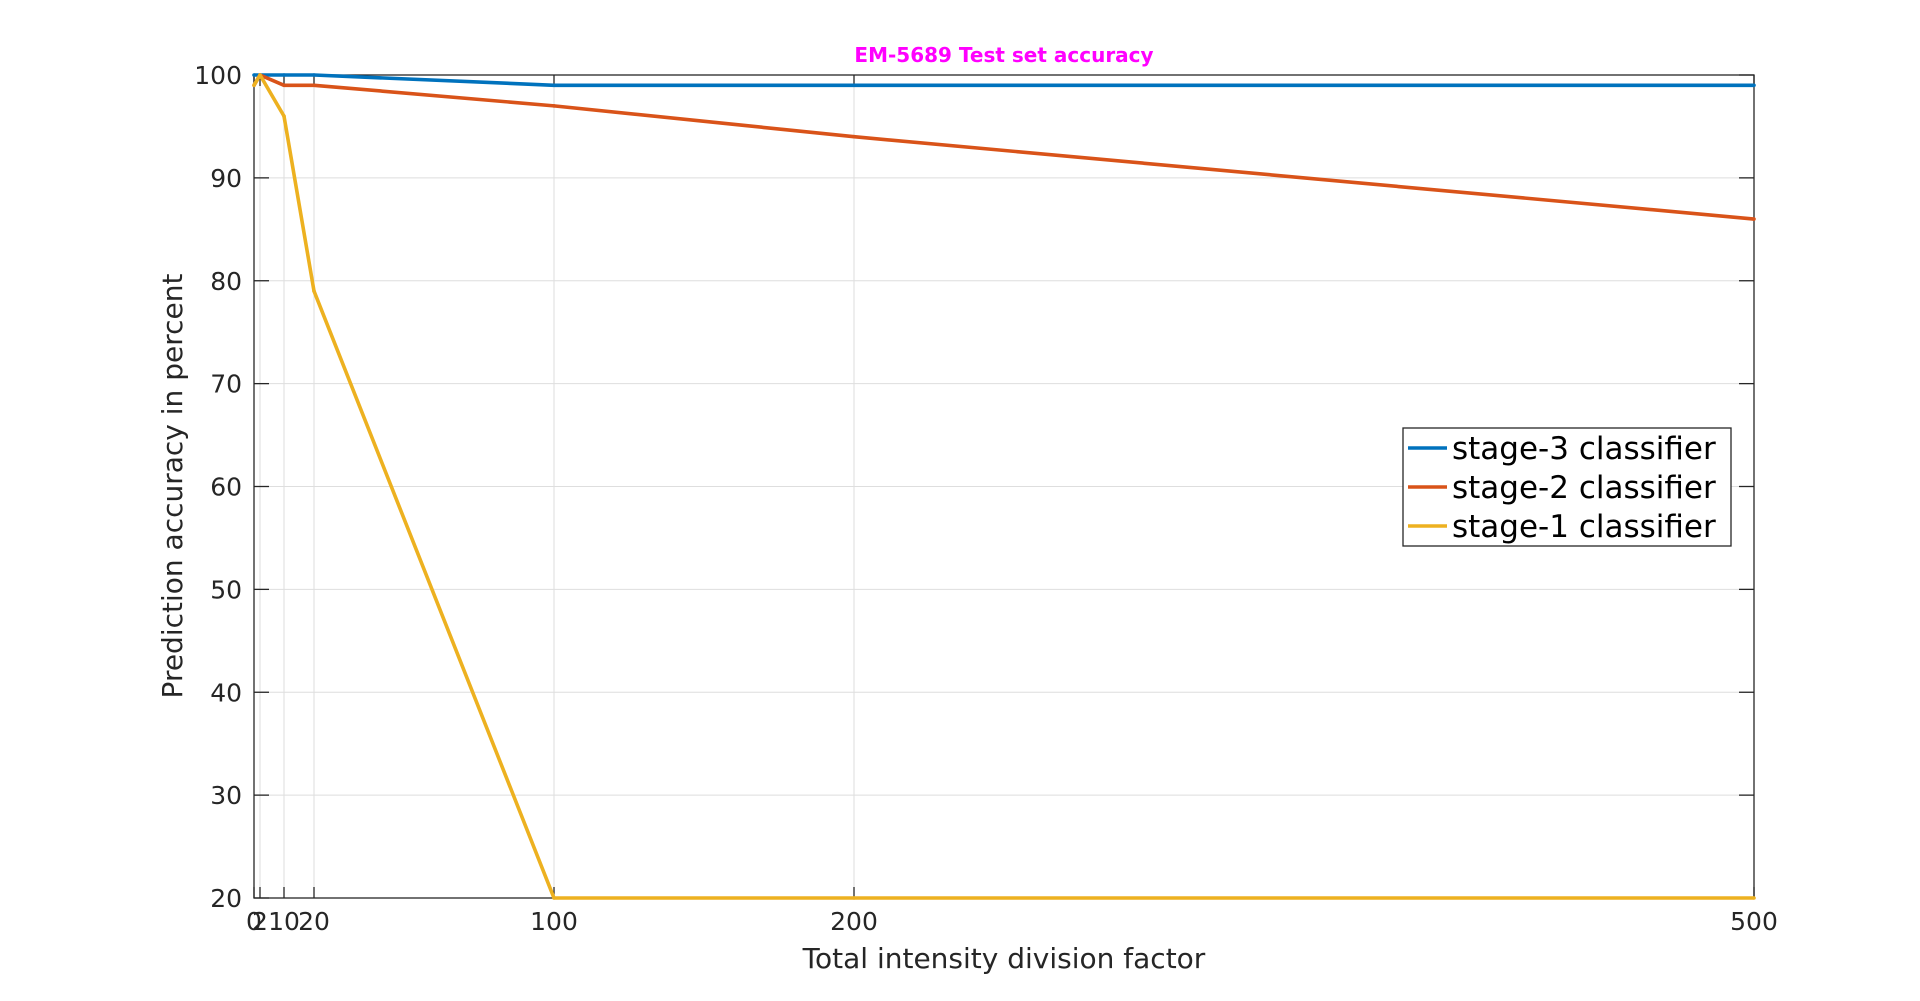 The height and width of the screenshot is (1001, 1920). Describe the element at coordinates (1003, 55) in the screenshot. I see `chart-title: EM-5689 Test set accuracy` at that location.